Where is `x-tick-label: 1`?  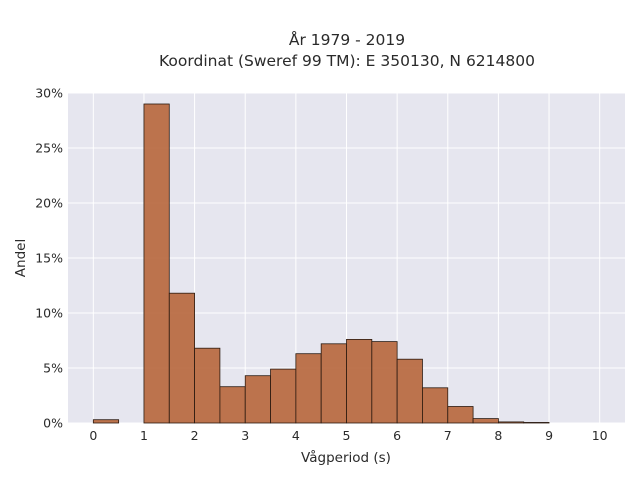
x-tick-label: 1 is located at coordinates (144, 435).